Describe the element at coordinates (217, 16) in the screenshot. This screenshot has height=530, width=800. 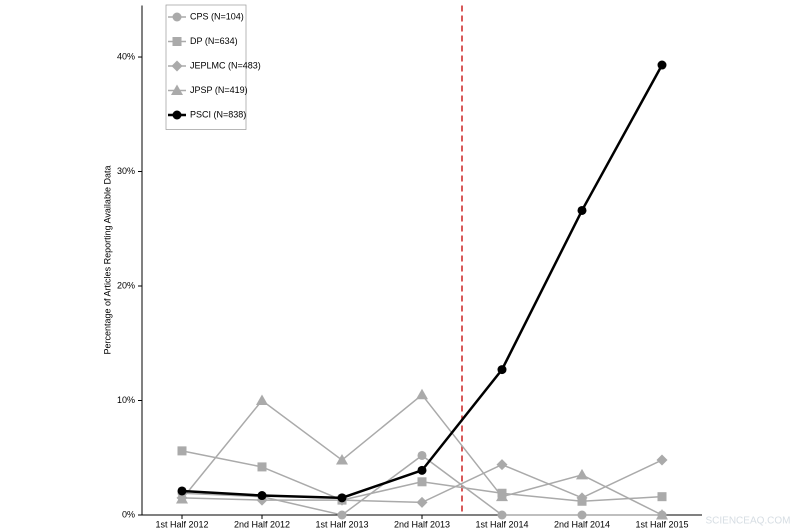
I see `legend-label: CPS (N=104)` at that location.